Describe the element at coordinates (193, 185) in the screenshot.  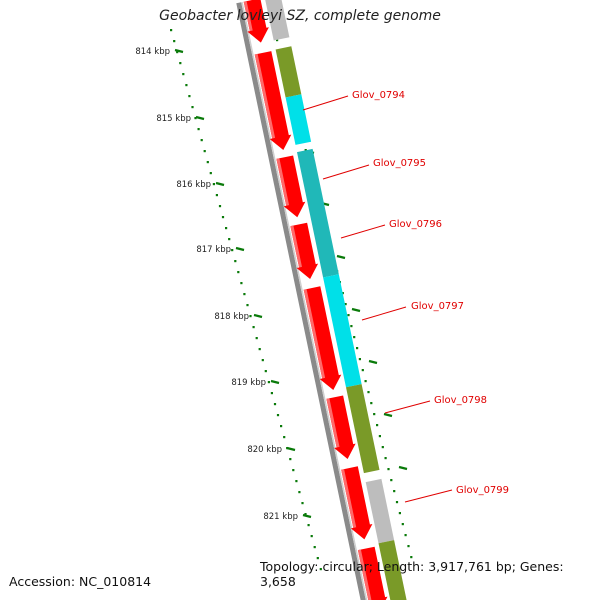
I see `tick-label: 816 kbp` at that location.